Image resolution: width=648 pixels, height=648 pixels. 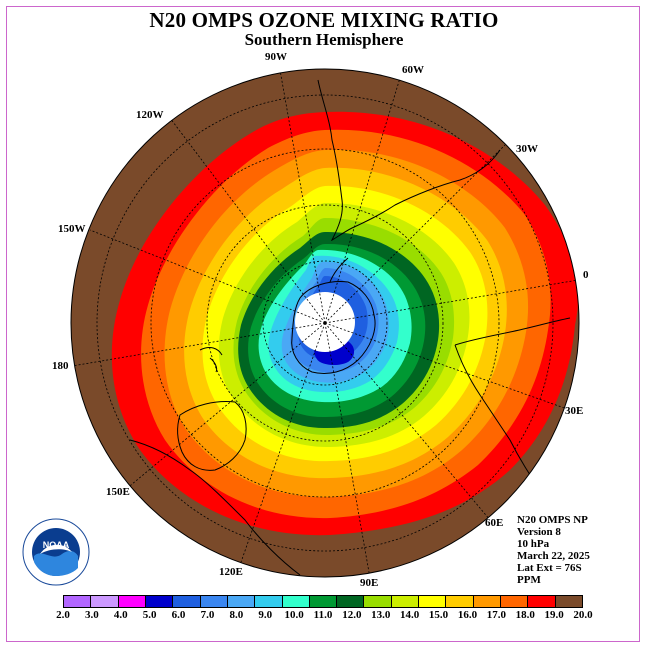 I want to click on colorbar, so click(x=323, y=601).